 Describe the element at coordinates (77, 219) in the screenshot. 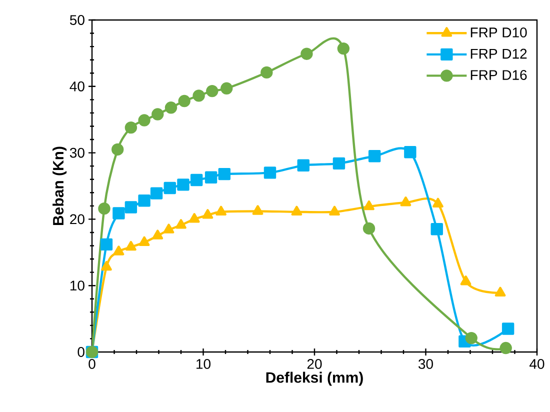

I see `y-tick-label: 20` at that location.